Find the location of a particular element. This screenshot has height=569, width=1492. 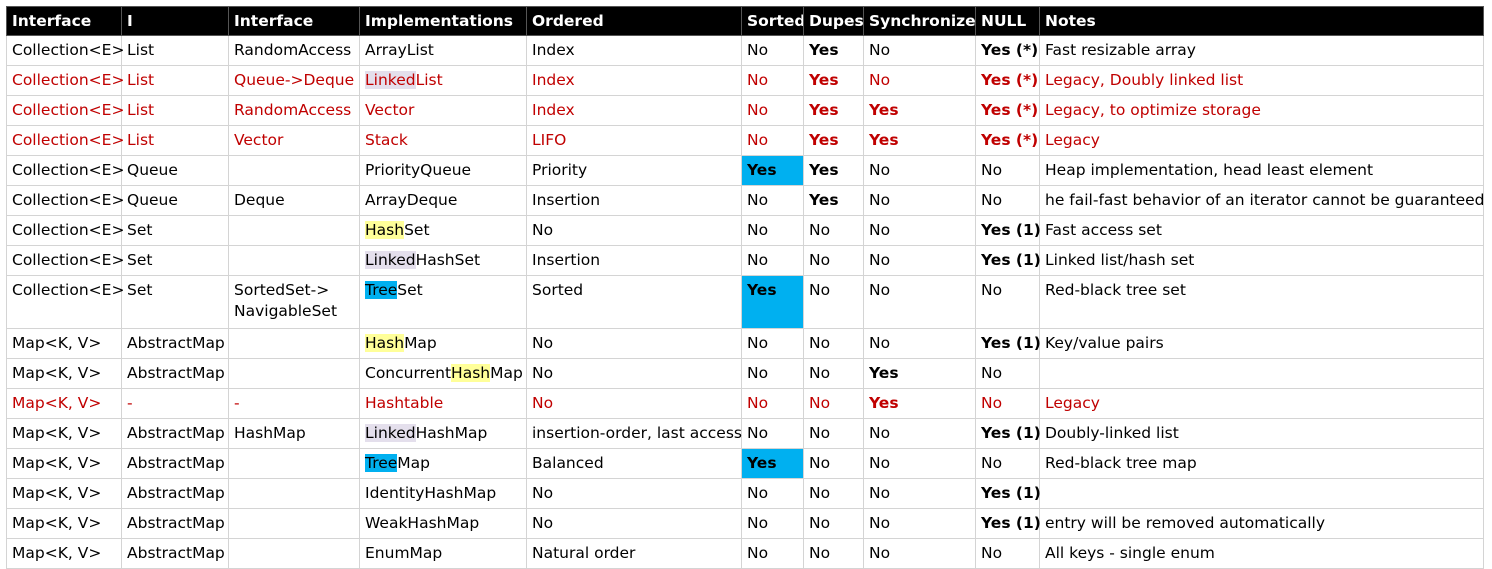

implementation-text: Hashtable is located at coordinates (404, 403).